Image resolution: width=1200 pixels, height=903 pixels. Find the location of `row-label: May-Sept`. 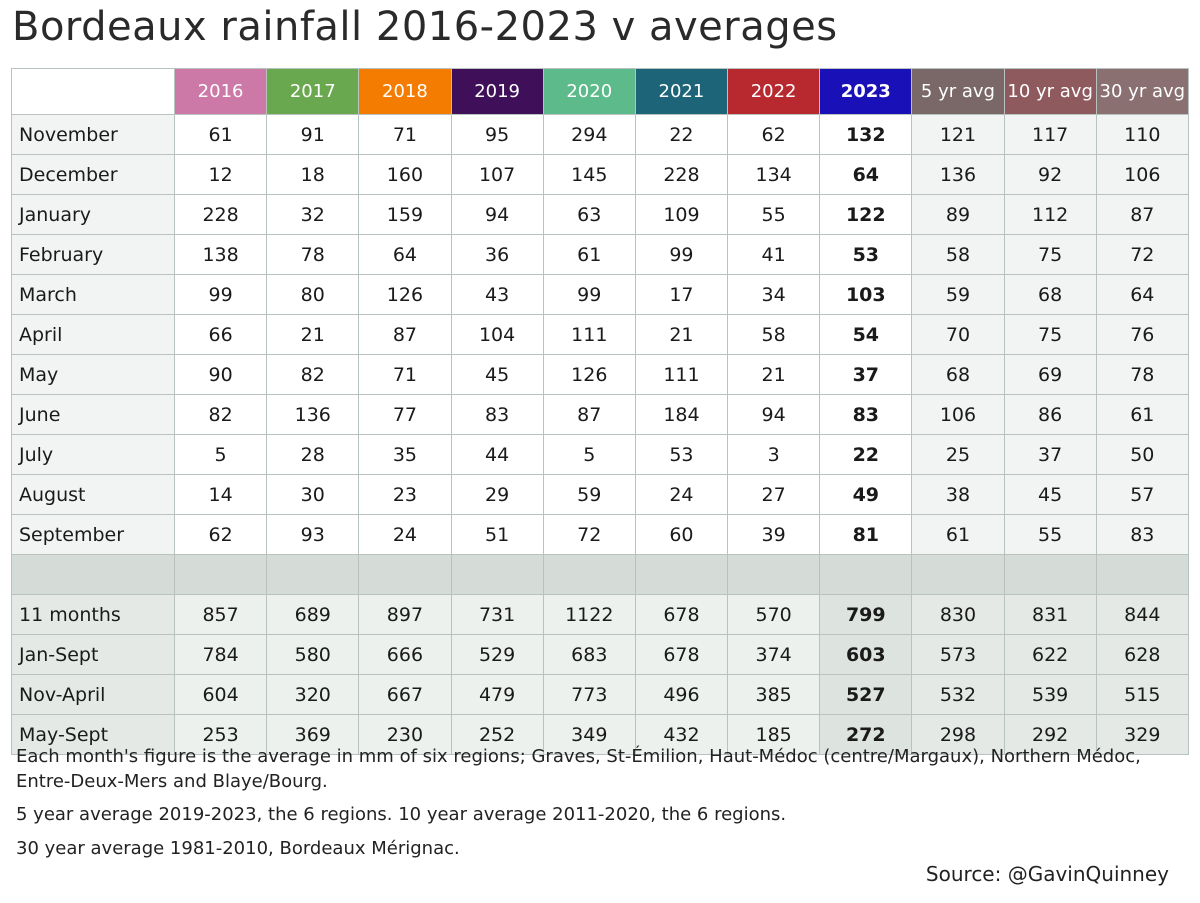

row-label: May-Sept is located at coordinates (93, 734).